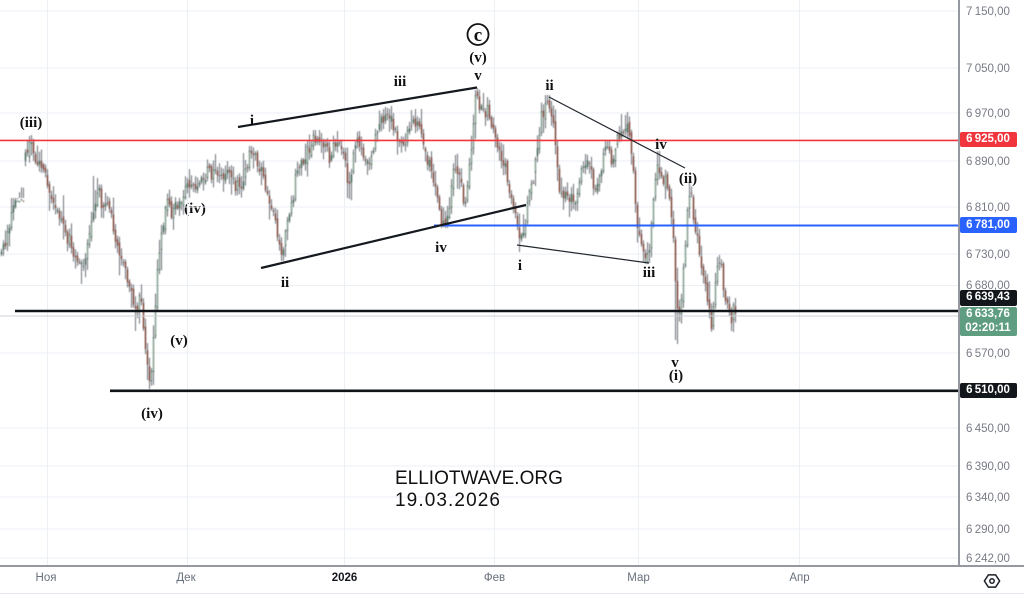 The width and height of the screenshot is (1024, 602). Describe the element at coordinates (31, 123) in the screenshot. I see `svg-text: (iii)` at that location.